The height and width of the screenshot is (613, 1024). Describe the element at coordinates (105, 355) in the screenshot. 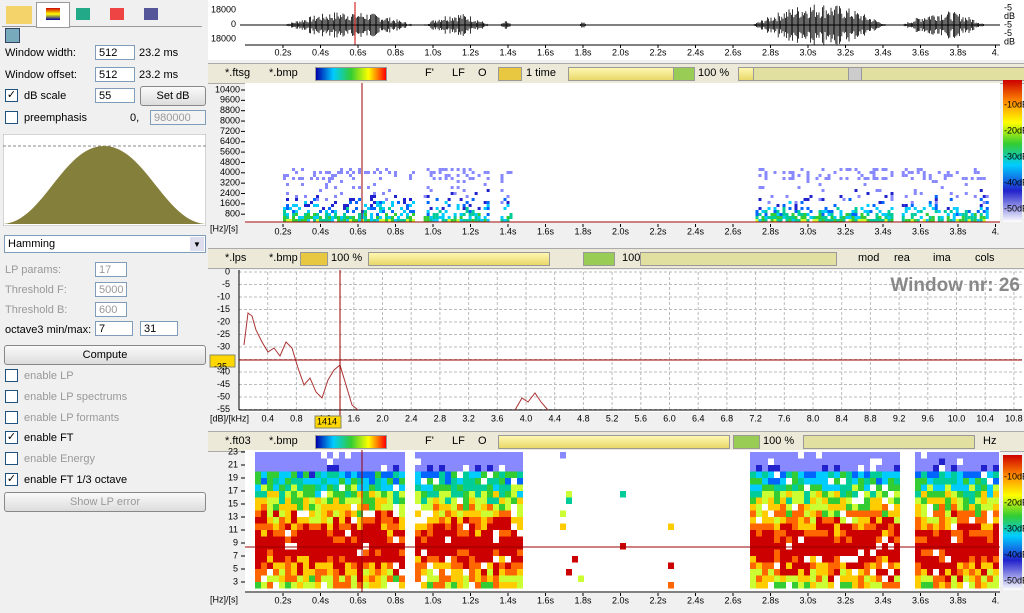

I see `button: Compute` at that location.